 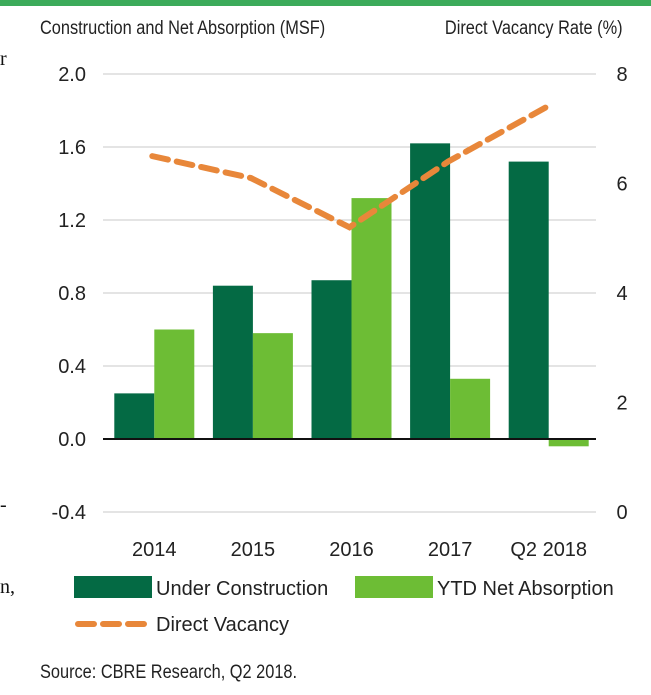 What do you see at coordinates (621, 404) in the screenshot?
I see `right-tick-label: 2` at bounding box center [621, 404].